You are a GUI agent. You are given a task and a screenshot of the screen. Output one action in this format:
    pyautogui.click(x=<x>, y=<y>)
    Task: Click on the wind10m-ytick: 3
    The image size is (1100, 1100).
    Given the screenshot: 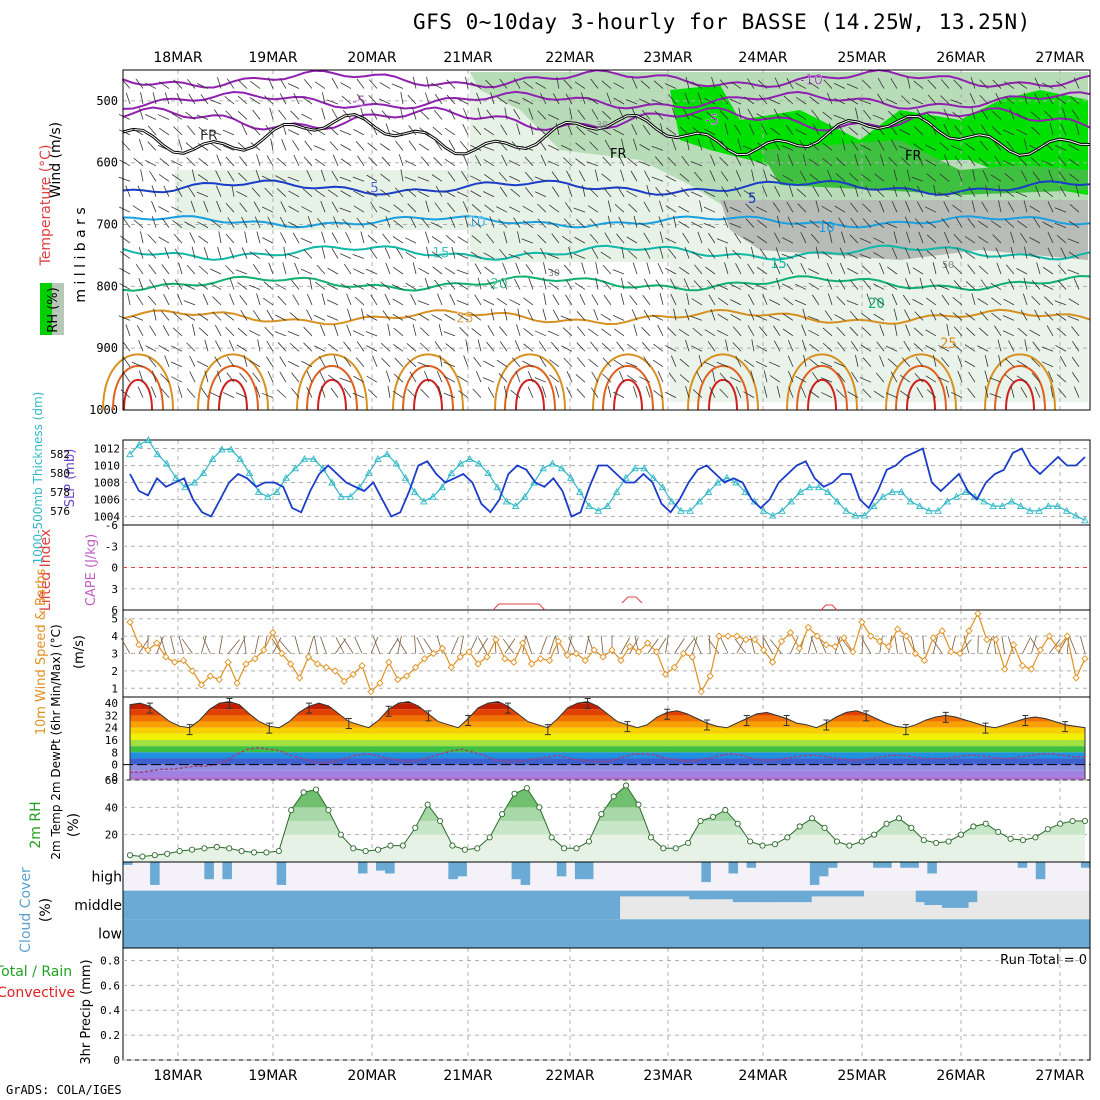 What is the action you would take?
    pyautogui.click(x=114, y=654)
    